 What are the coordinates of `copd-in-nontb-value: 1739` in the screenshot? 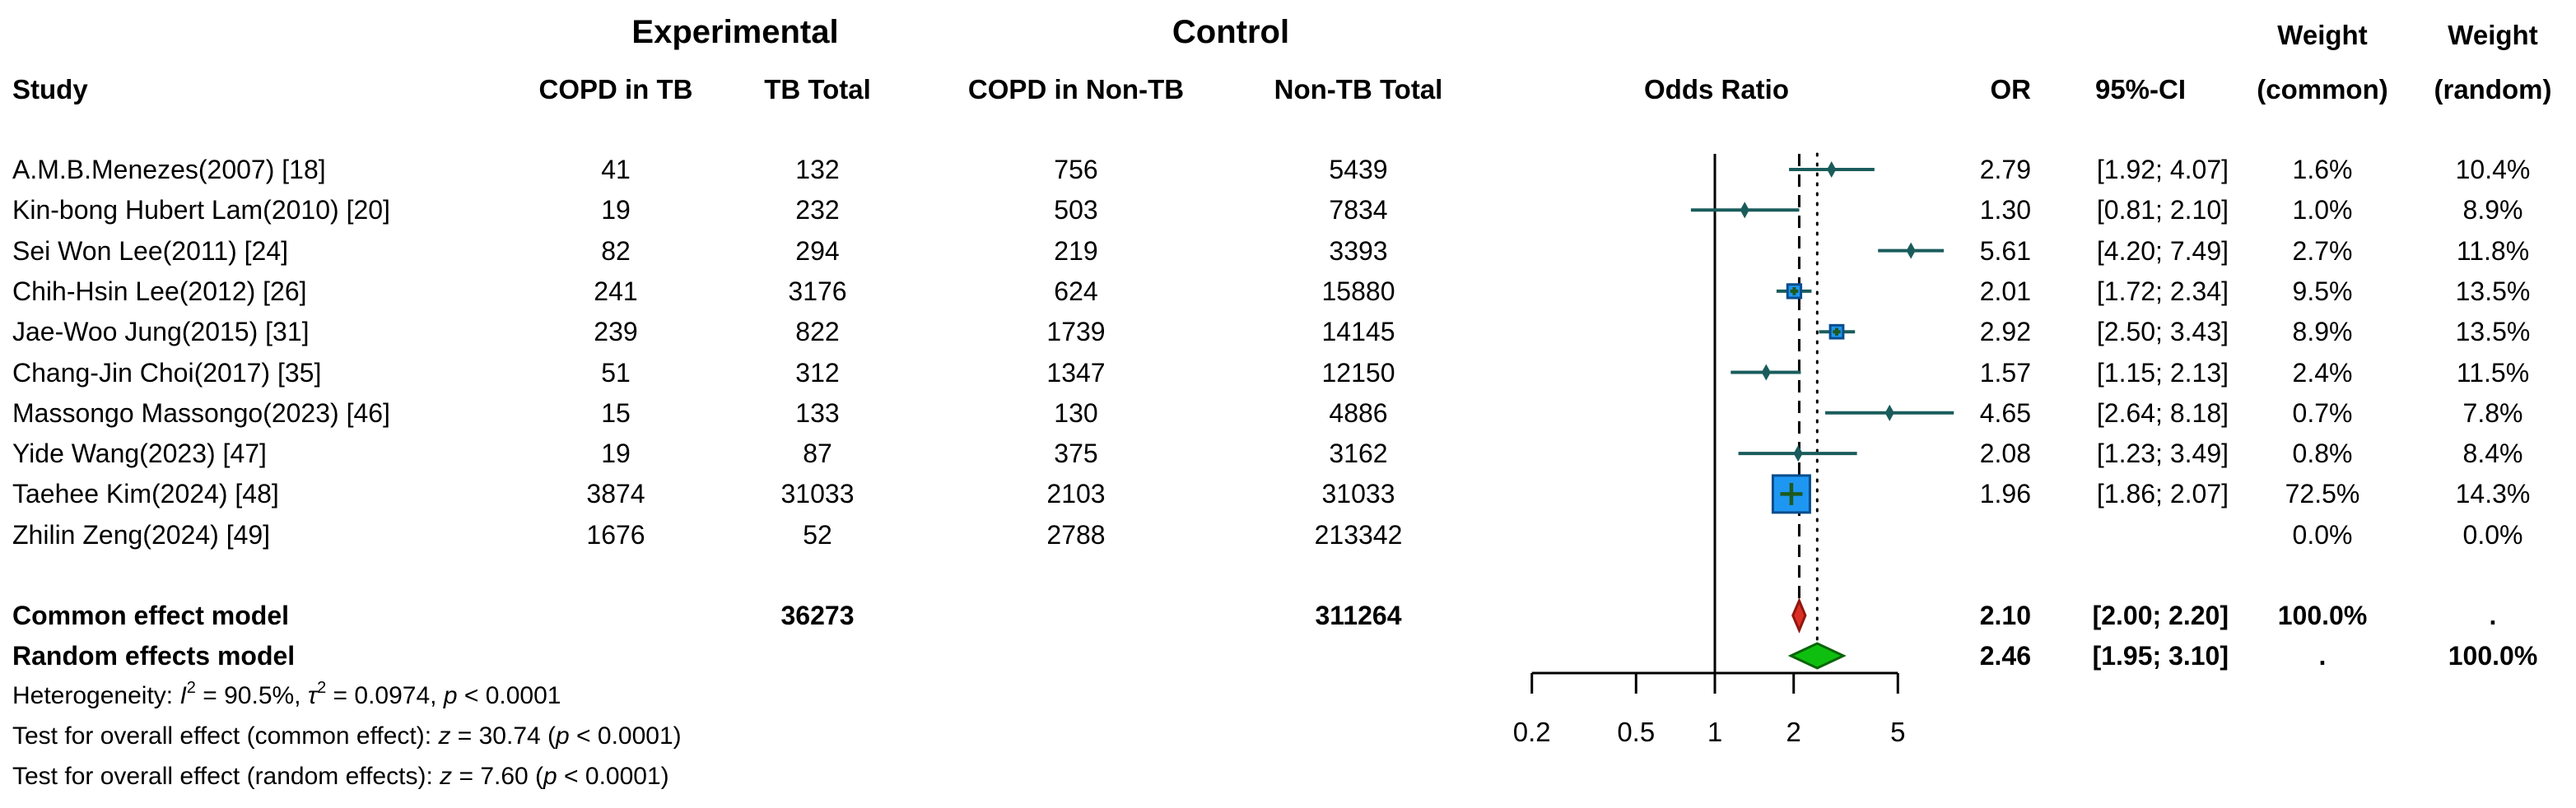 It's located at (1076, 332).